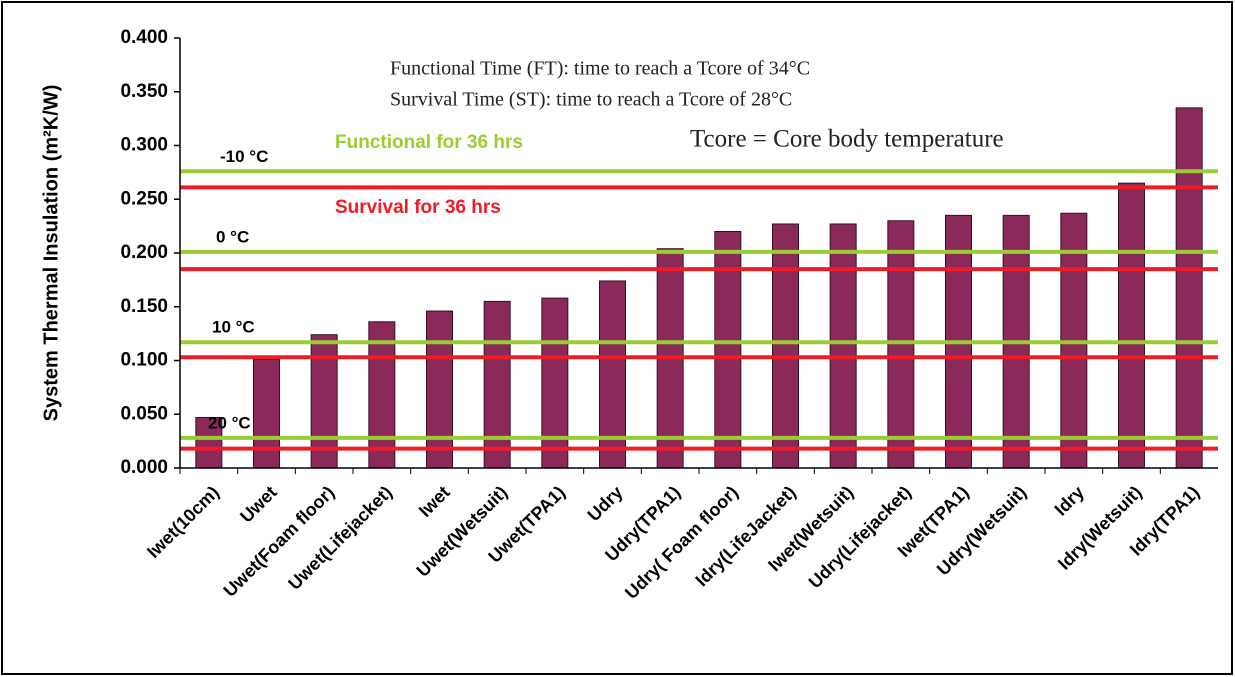 This screenshot has width=1235, height=677. Describe the element at coordinates (605, 503) in the screenshot. I see `x-tick-label: Udry` at that location.